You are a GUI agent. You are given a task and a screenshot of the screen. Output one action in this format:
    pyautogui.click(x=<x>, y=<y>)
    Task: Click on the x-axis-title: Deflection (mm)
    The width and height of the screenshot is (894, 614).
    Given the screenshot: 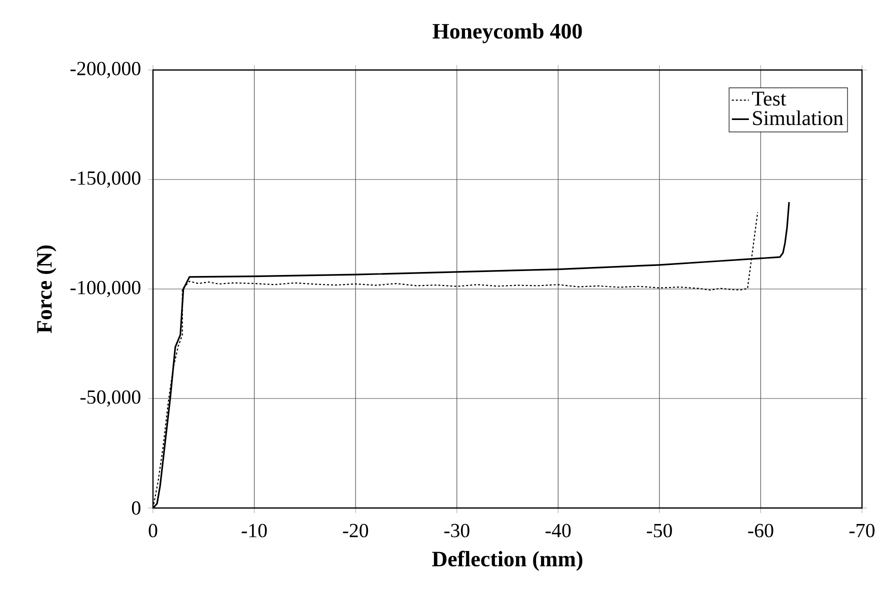 What is the action you would take?
    pyautogui.click(x=507, y=560)
    